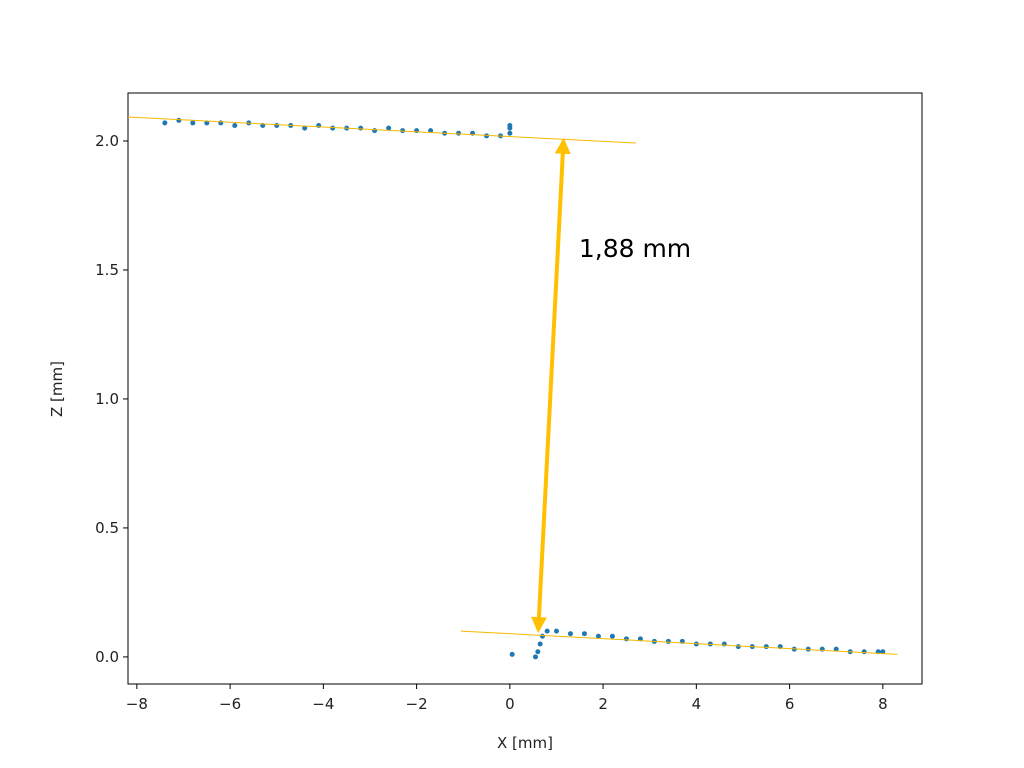 This screenshot has width=1024, height=768. Describe the element at coordinates (323, 704) in the screenshot. I see `x-tick-label: −4` at that location.